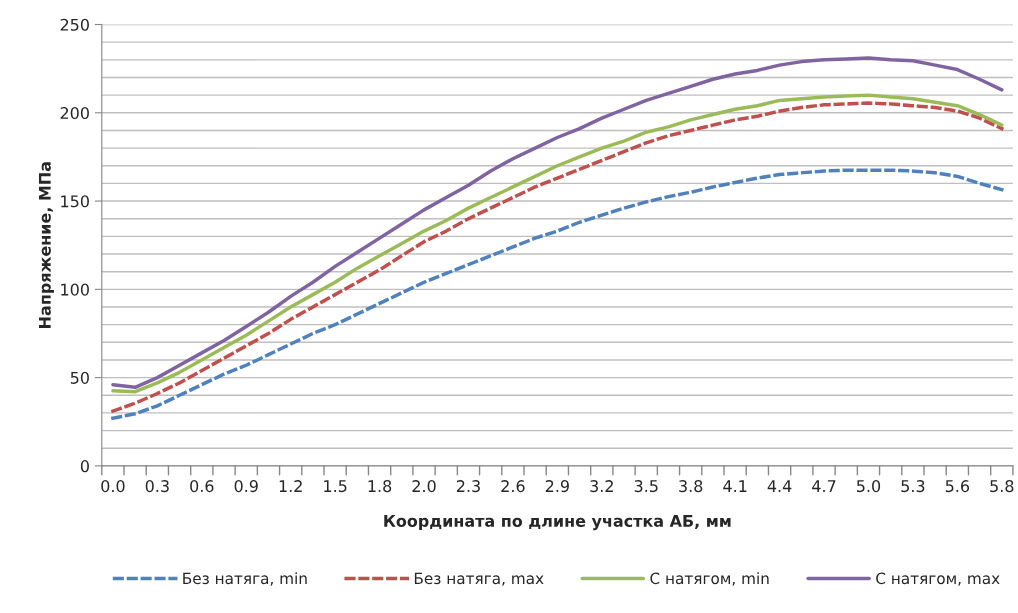  Describe the element at coordinates (245, 579) in the screenshot. I see `legend-label: Без натяга, min` at that location.